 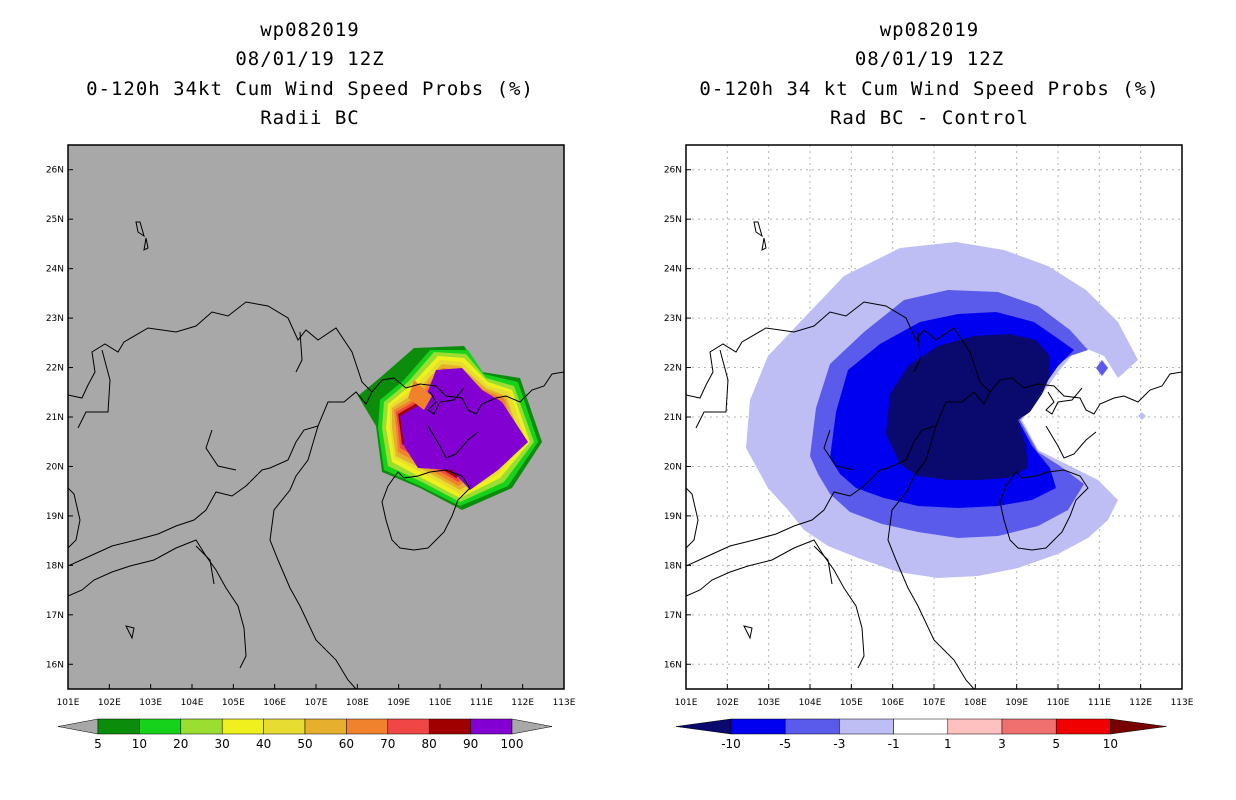 What do you see at coordinates (263, 744) in the screenshot?
I see `colorbar-label: 40` at bounding box center [263, 744].